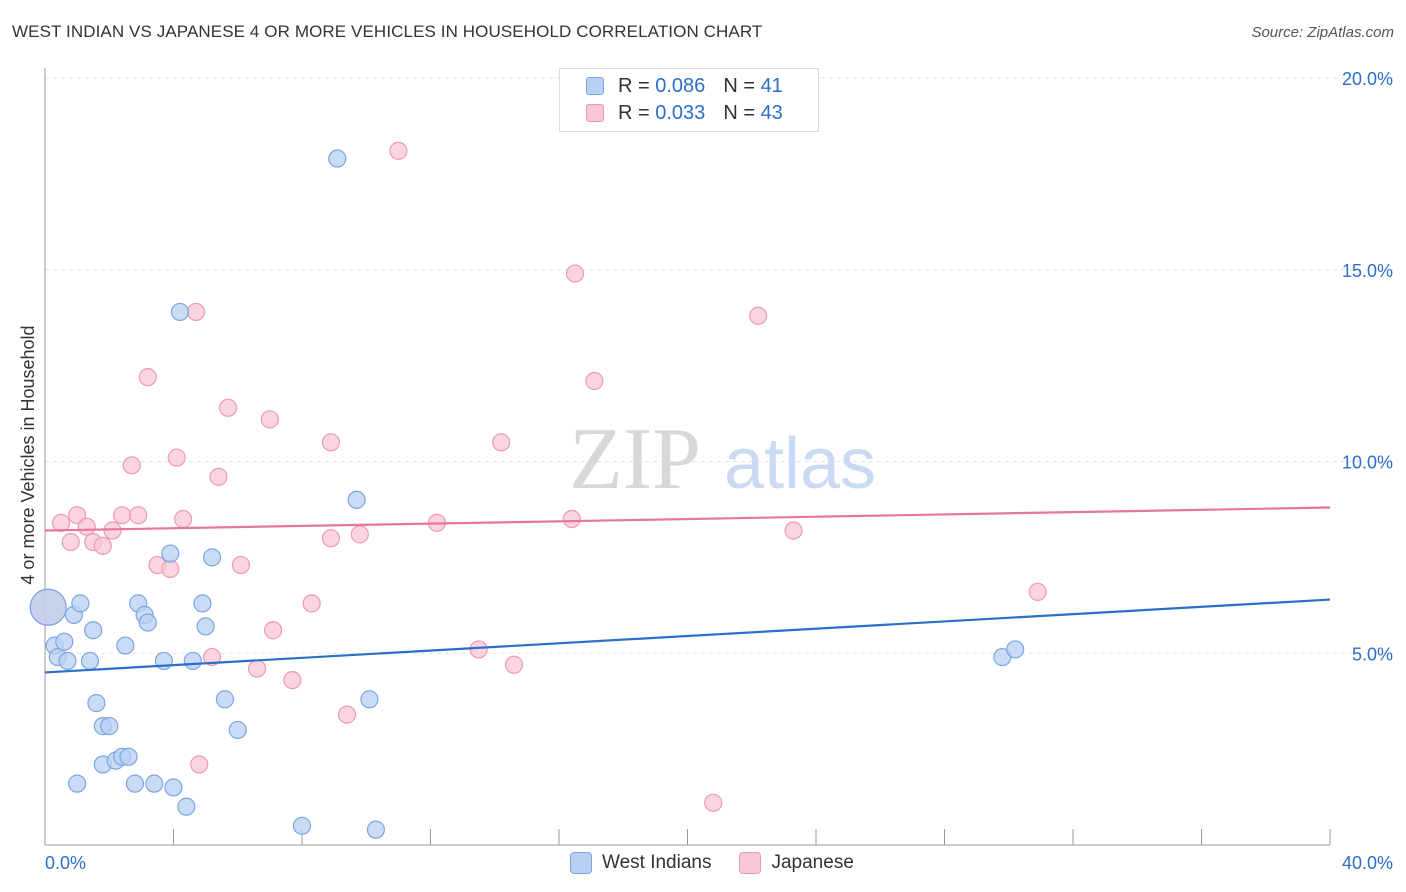  I want to click on y-tick-label: 10.0%, so click(1367, 463).